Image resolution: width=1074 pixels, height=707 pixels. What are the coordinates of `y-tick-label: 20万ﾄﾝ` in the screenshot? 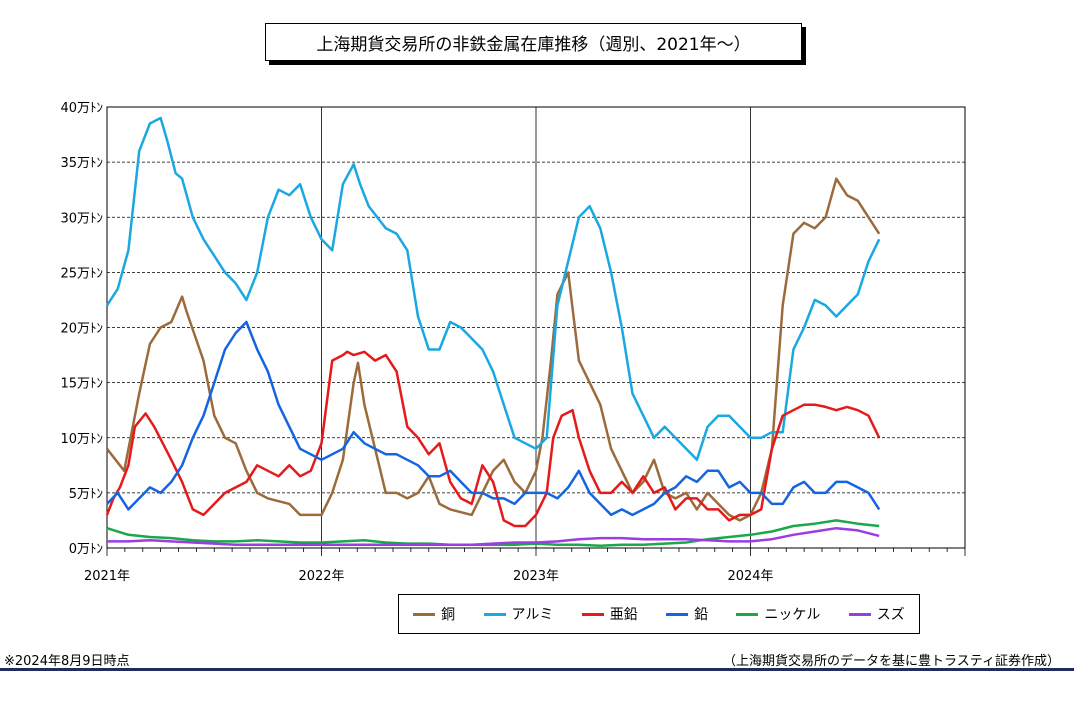 It's located at (81, 329).